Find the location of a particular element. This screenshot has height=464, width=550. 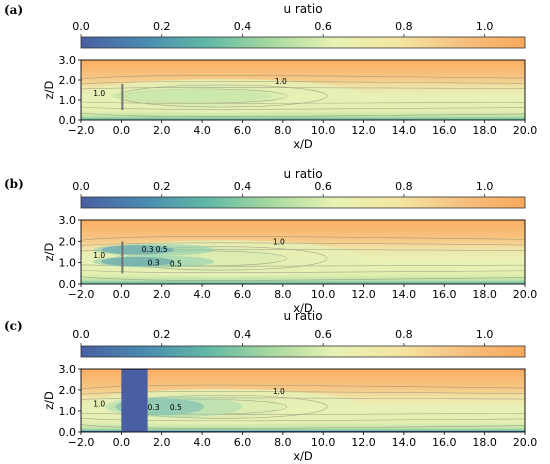

panel-label: (b) is located at coordinates (14, 184).